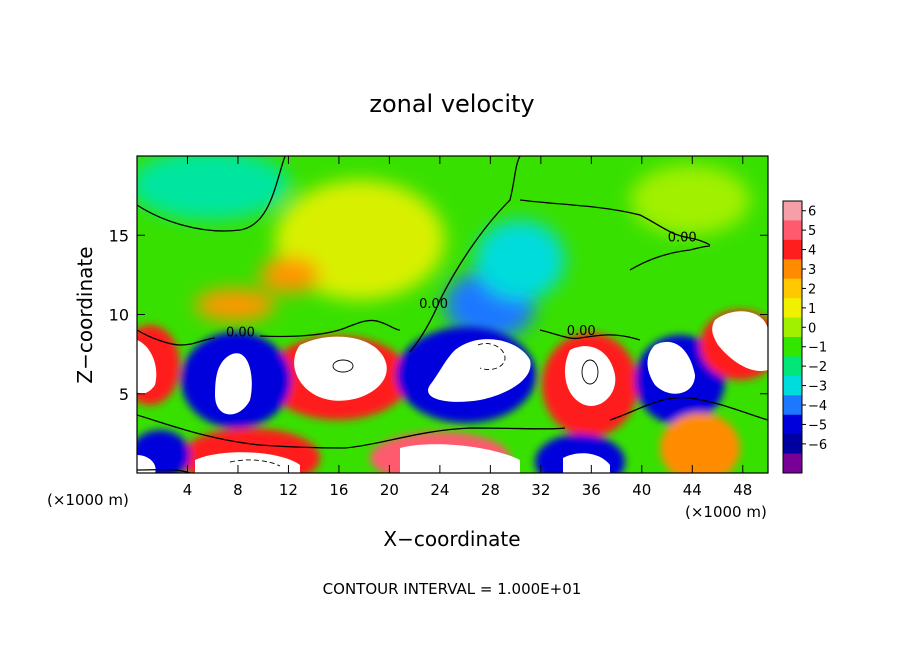 The image size is (904, 654). Describe the element at coordinates (452, 589) in the screenshot. I see `contour-interval-note: CONTOUR INTERVAL = 1.000E+01` at that location.